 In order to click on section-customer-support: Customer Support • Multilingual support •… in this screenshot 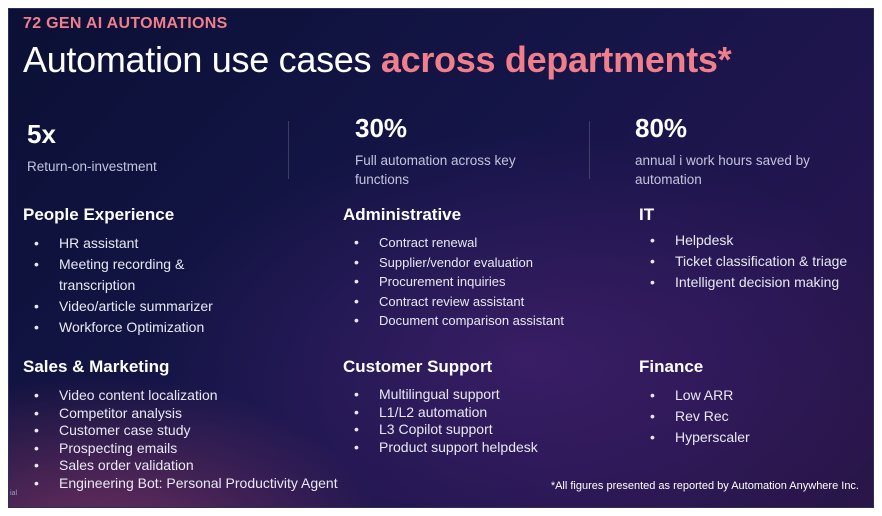, I will do `click(483, 406)`.